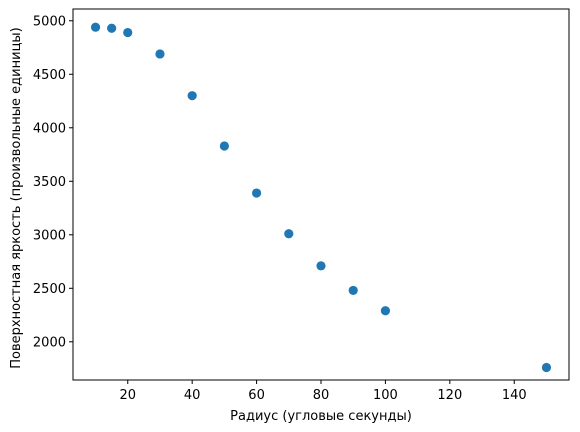 The height and width of the screenshot is (432, 580). Describe the element at coordinates (385, 395) in the screenshot. I see `x-tick-label: 100` at that location.